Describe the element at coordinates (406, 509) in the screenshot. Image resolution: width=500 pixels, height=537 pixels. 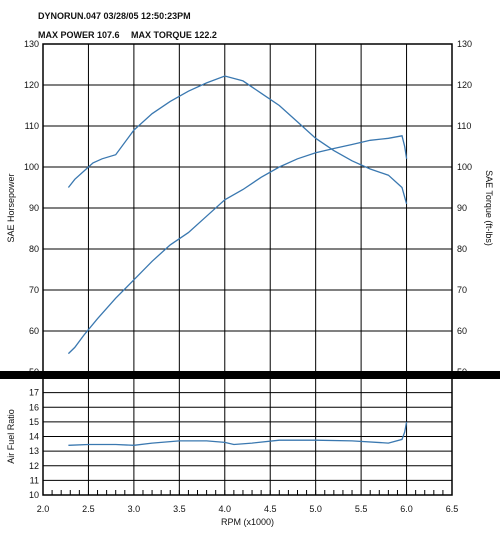
I see `x-tick-label: 6.0` at that location.